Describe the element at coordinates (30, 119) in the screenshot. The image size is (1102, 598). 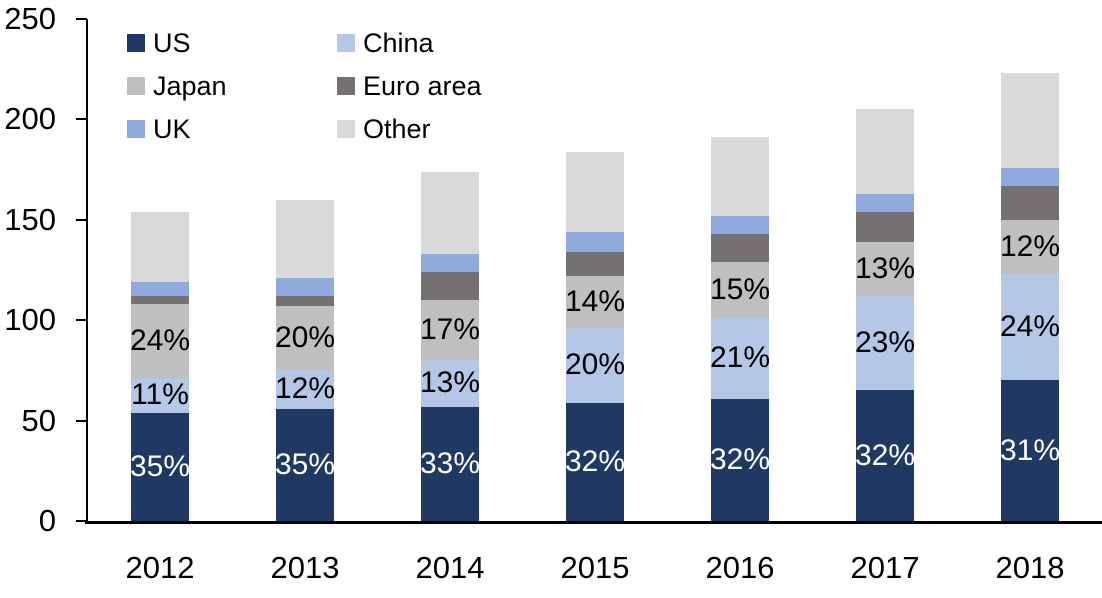
I see `y-axis-tick-label: 200` at that location.